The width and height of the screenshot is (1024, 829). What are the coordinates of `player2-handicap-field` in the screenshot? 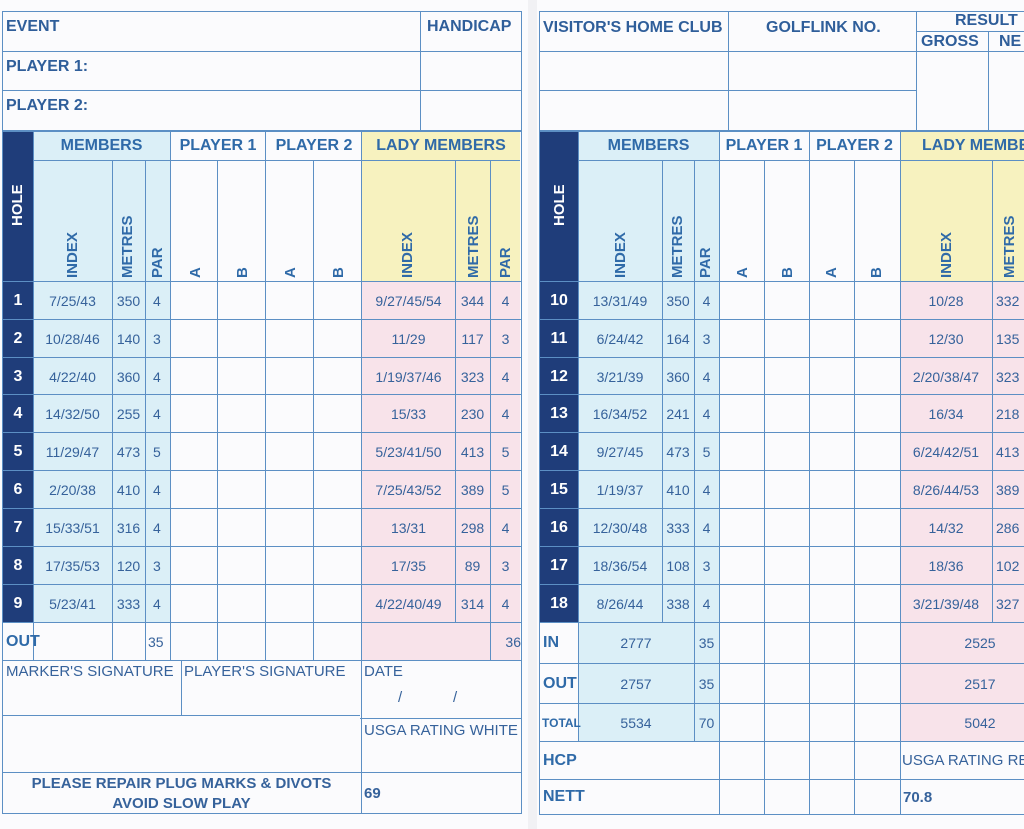 It's located at (471, 110).